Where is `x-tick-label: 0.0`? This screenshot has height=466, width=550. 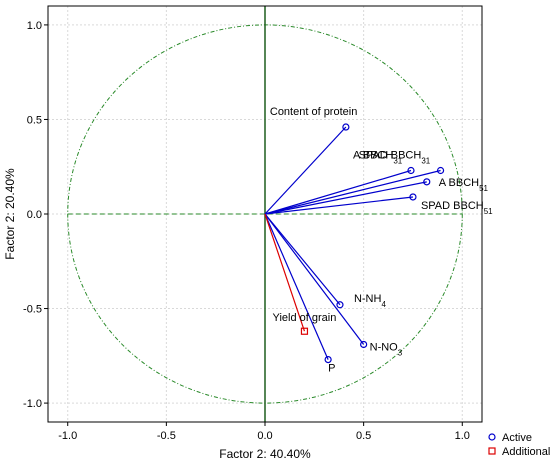
x-tick-label: 0.0 is located at coordinates (264, 436).